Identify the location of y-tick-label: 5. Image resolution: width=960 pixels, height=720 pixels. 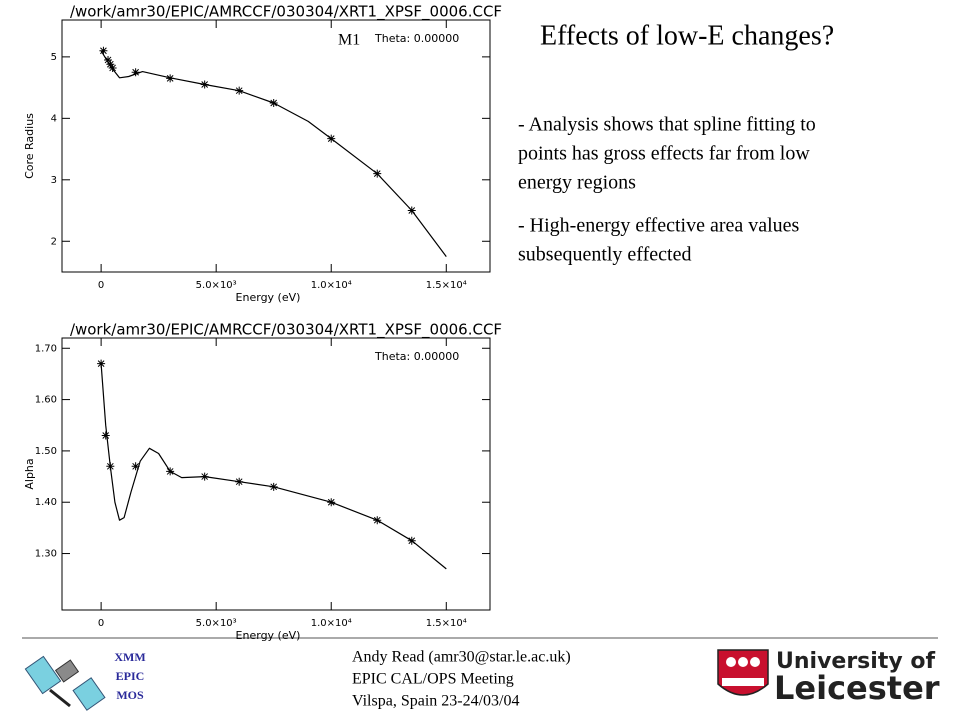
(54, 57).